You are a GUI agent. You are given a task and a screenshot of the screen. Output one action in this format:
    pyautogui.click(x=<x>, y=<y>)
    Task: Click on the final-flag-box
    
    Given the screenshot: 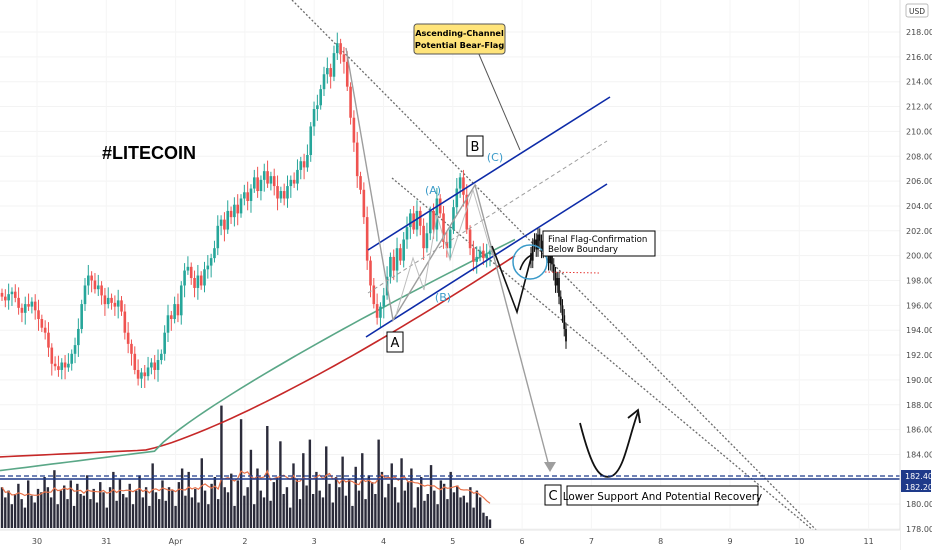 What is the action you would take?
    pyautogui.click(x=599, y=243)
    